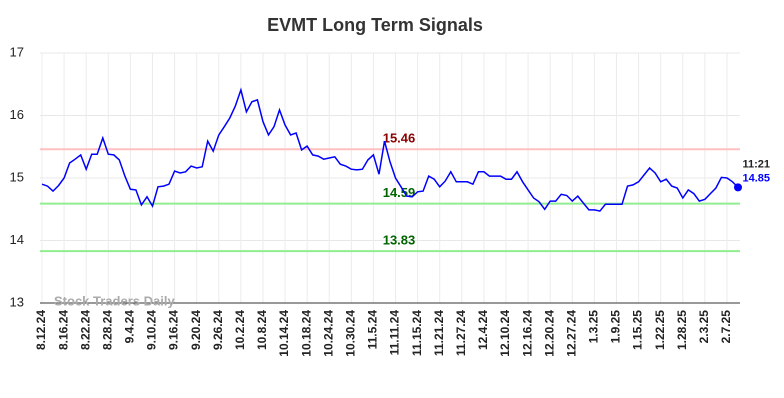 The height and width of the screenshot is (398, 784). What do you see at coordinates (483, 330) in the screenshot?
I see `x-tick-label: 12.4.24` at bounding box center [483, 330].